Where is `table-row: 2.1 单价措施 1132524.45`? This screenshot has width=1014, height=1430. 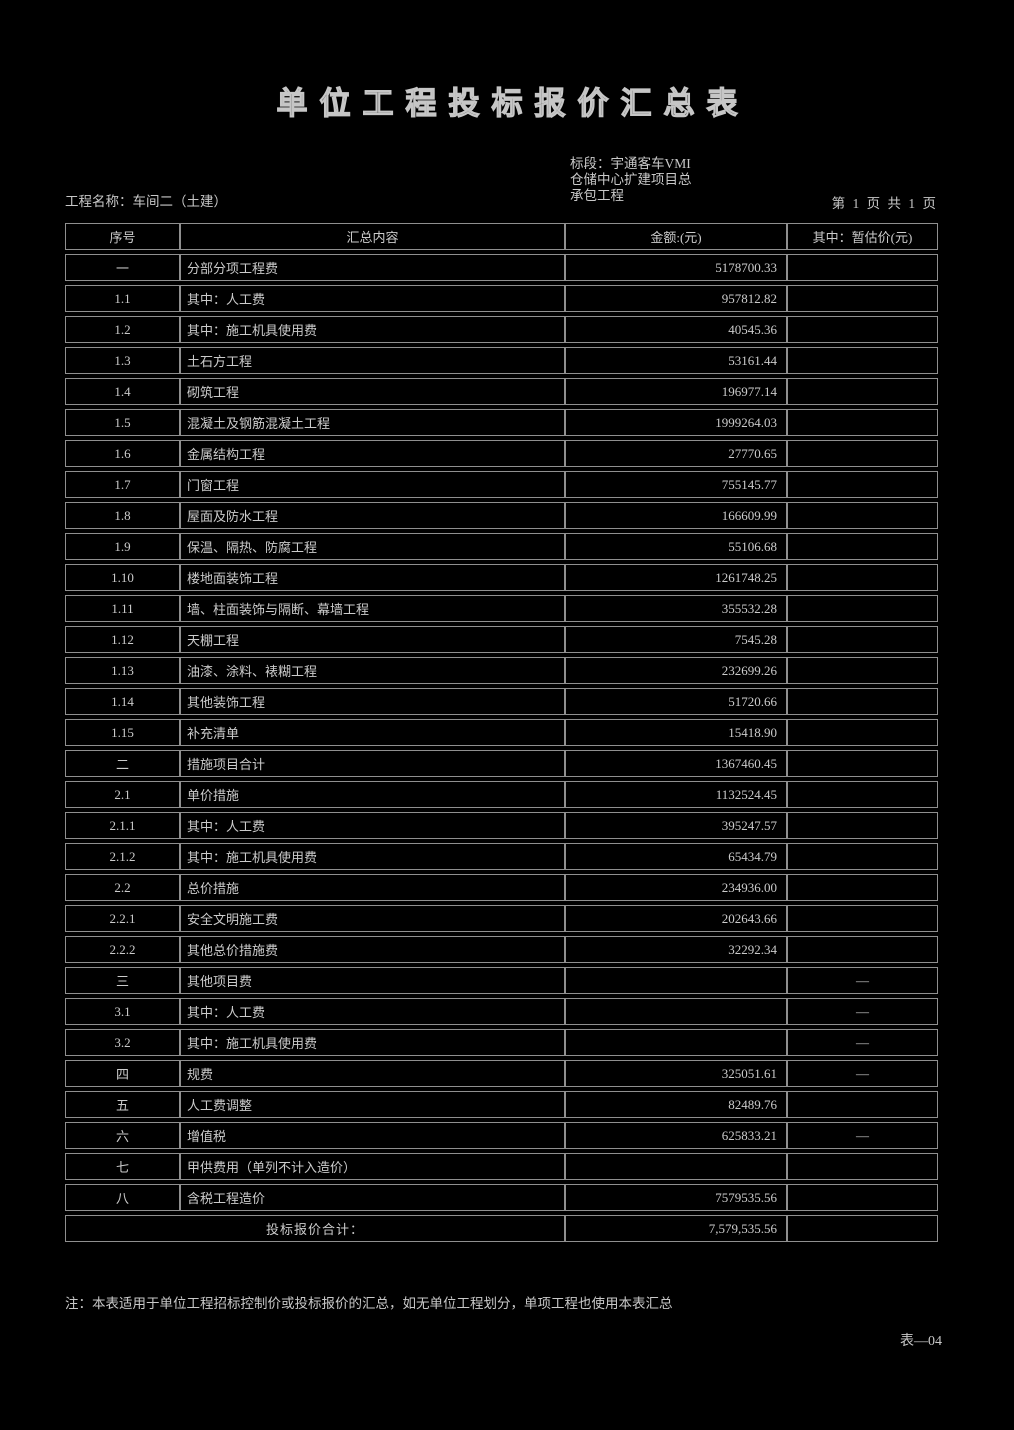
table-row: 2.1 单价措施 1132524.45 is located at coordinates (501, 794).